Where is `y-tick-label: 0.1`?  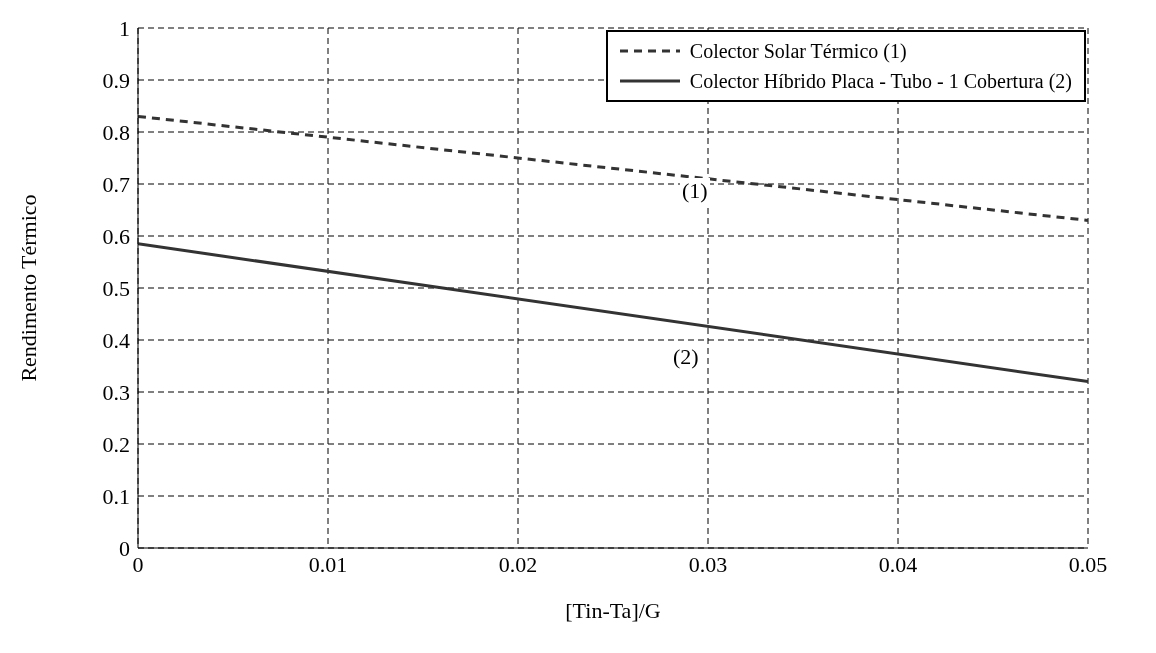 y-tick-label: 0.1 is located at coordinates (116, 496).